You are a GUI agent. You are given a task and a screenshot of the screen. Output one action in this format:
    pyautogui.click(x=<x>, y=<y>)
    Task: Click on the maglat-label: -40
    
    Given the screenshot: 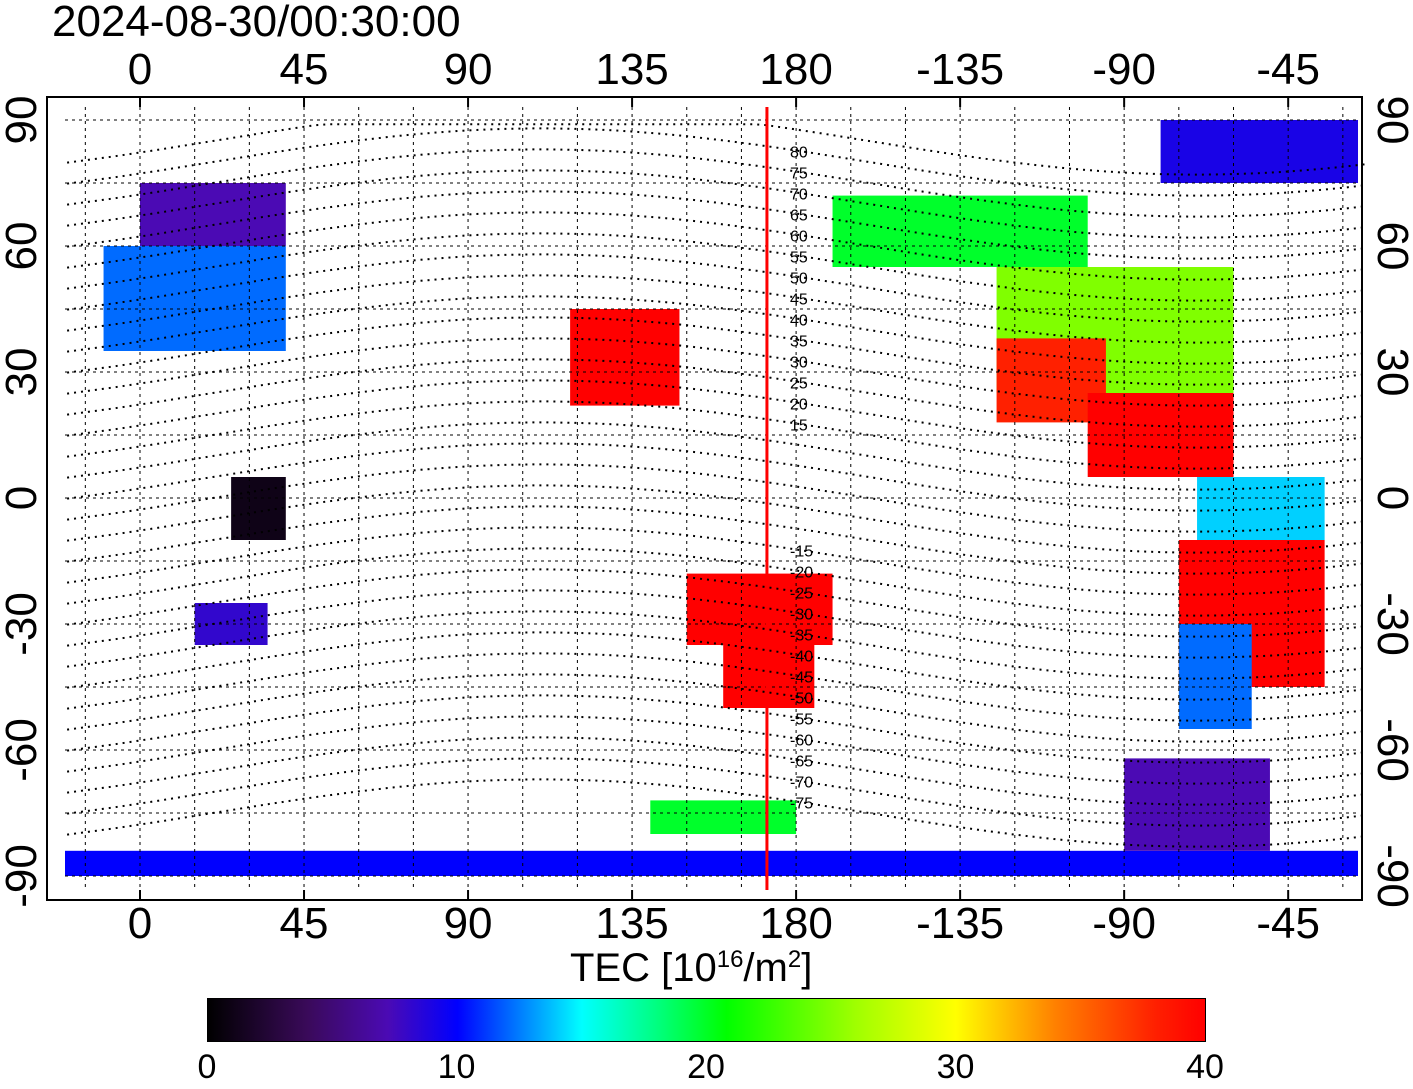 What is the action you would take?
    pyautogui.click(x=801, y=657)
    